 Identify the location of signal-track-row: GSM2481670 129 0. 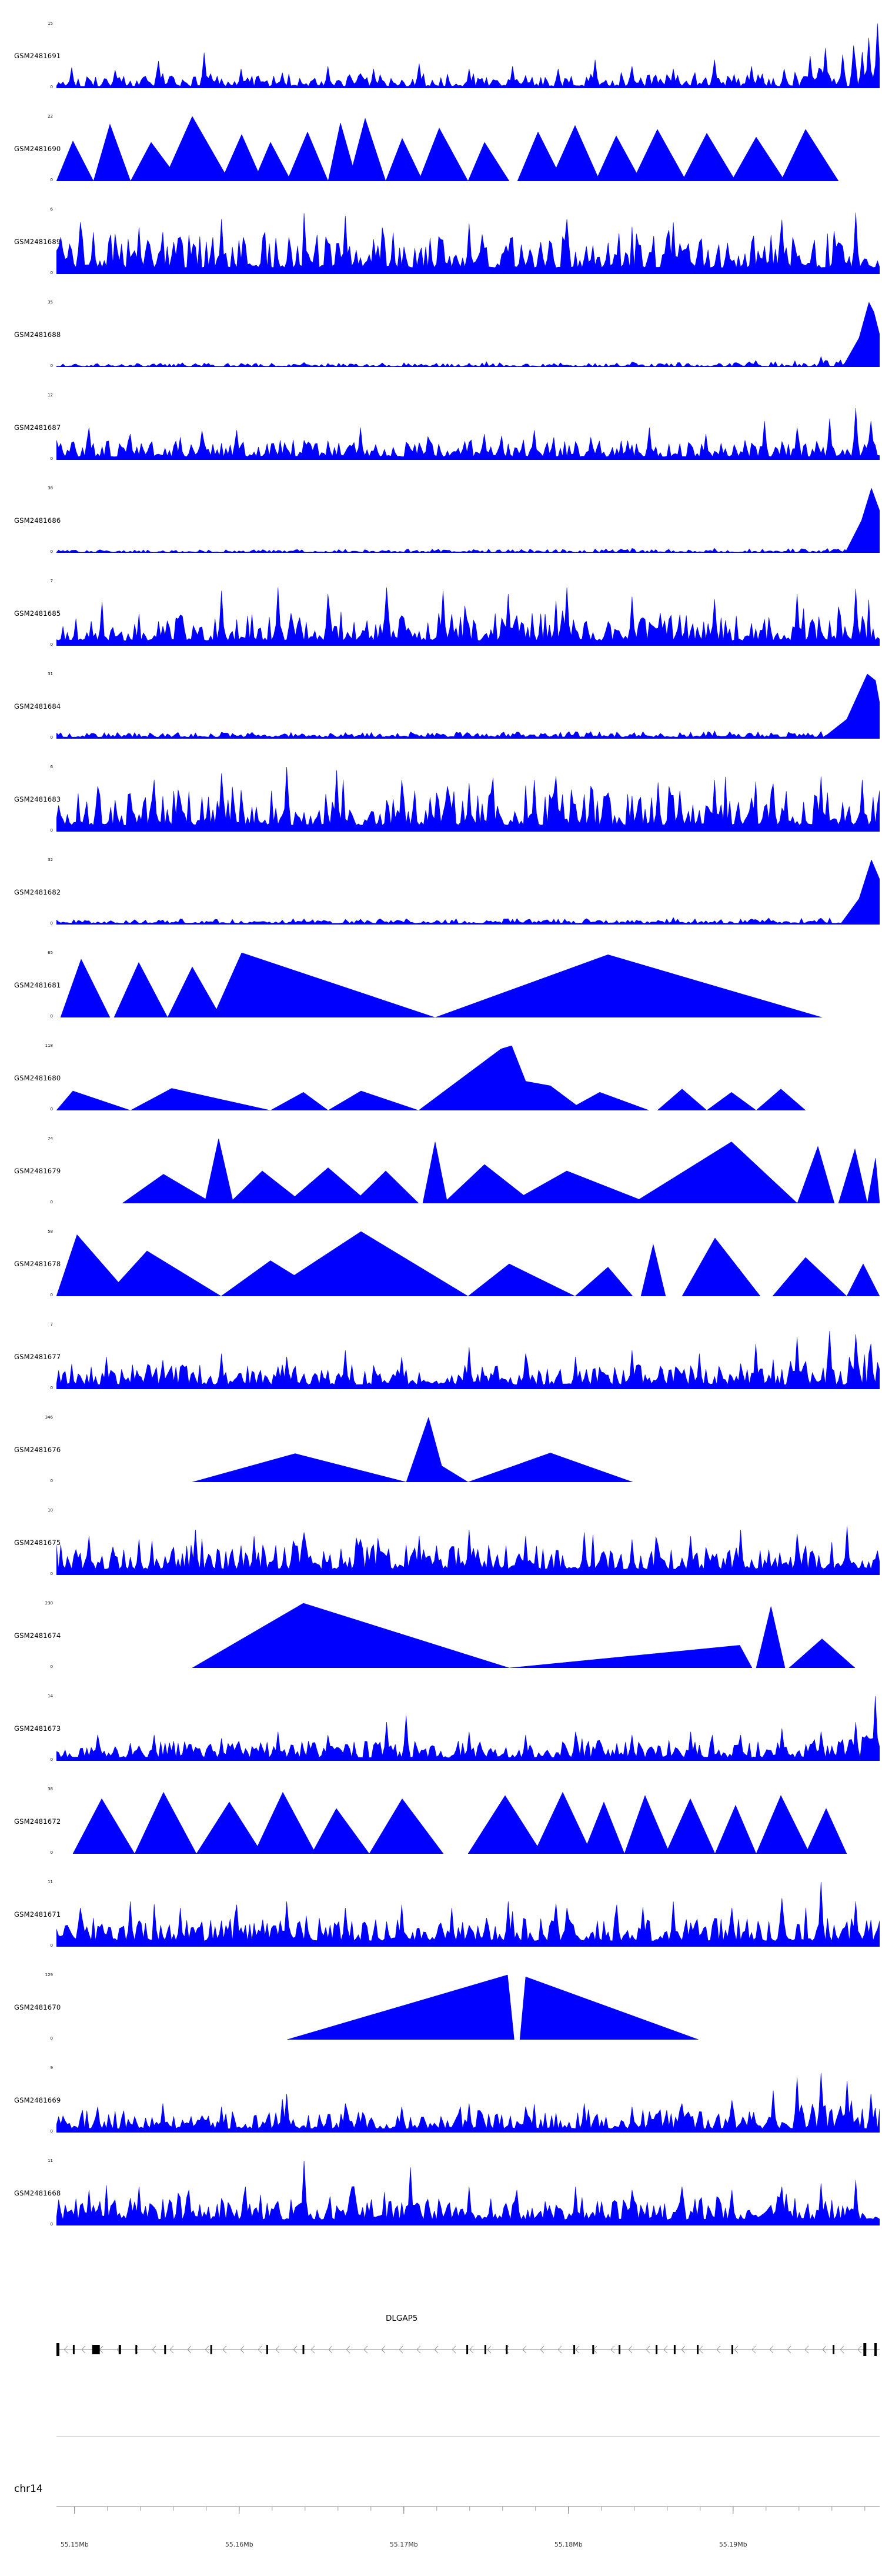
(441, 2010).